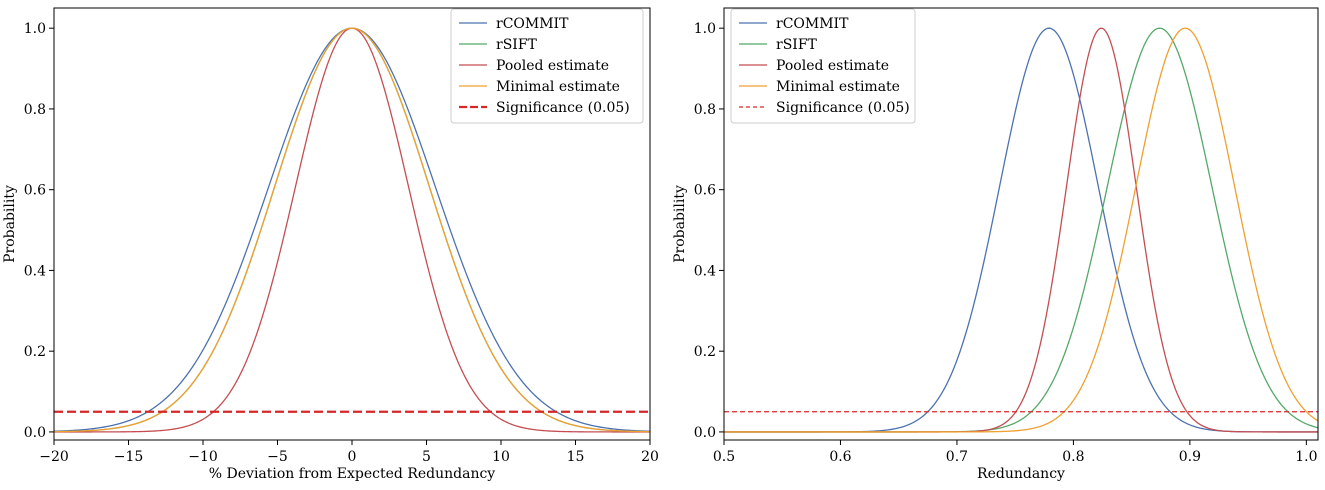  Describe the element at coordinates (650, 457) in the screenshot. I see `x-tick-label: 20` at that location.